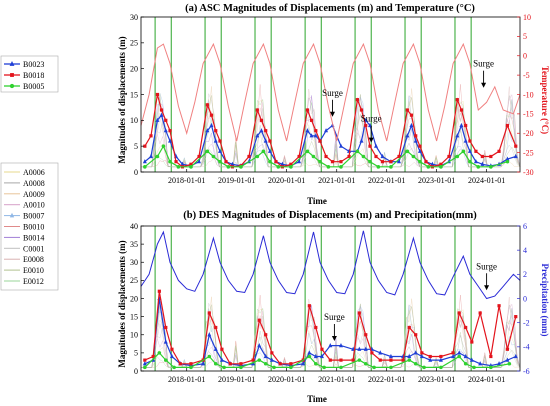 The image size is (550, 406). I want to click on legend-label-e0010: E0010, so click(33, 270).